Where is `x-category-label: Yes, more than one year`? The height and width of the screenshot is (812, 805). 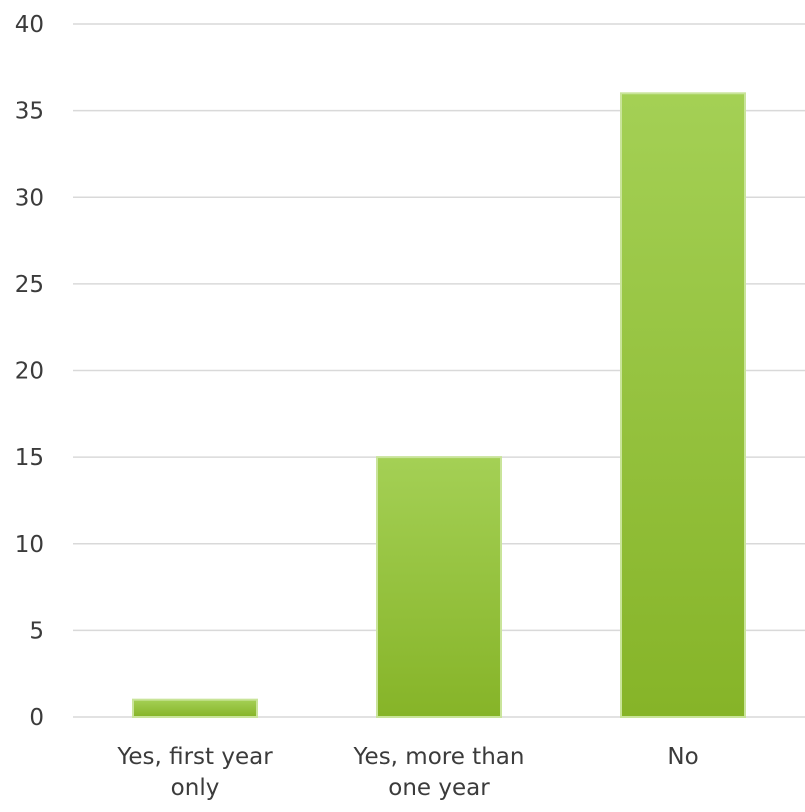
x-category-label: Yes, more than one year is located at coordinates (439, 772).